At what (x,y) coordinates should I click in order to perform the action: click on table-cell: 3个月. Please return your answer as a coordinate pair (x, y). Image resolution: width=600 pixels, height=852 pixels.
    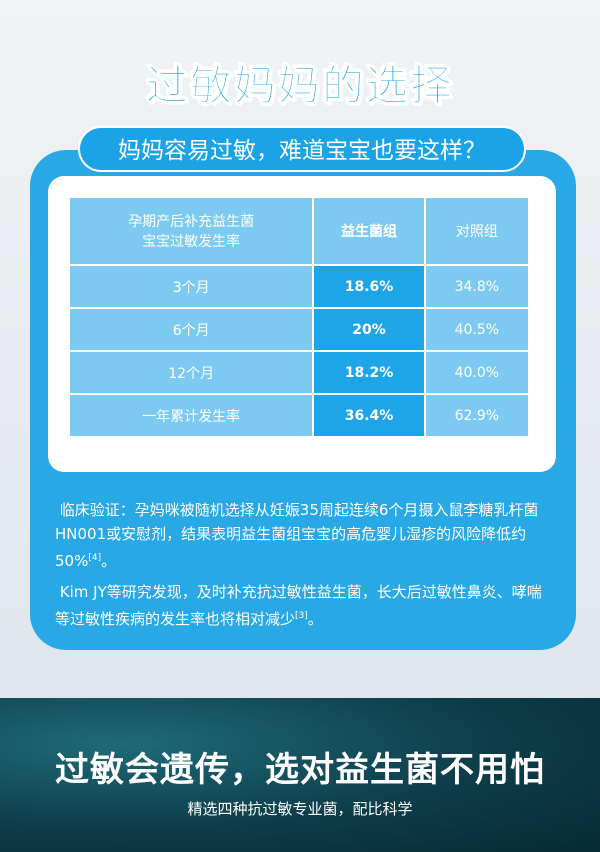
    Looking at the image, I should click on (191, 286).